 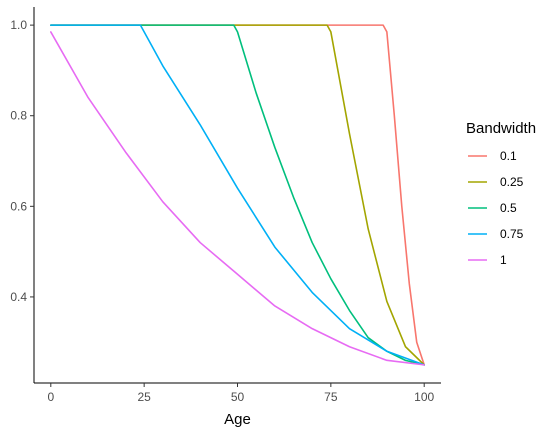 What do you see at coordinates (18, 297) in the screenshot?
I see `y-tick-label: 0.4` at bounding box center [18, 297].